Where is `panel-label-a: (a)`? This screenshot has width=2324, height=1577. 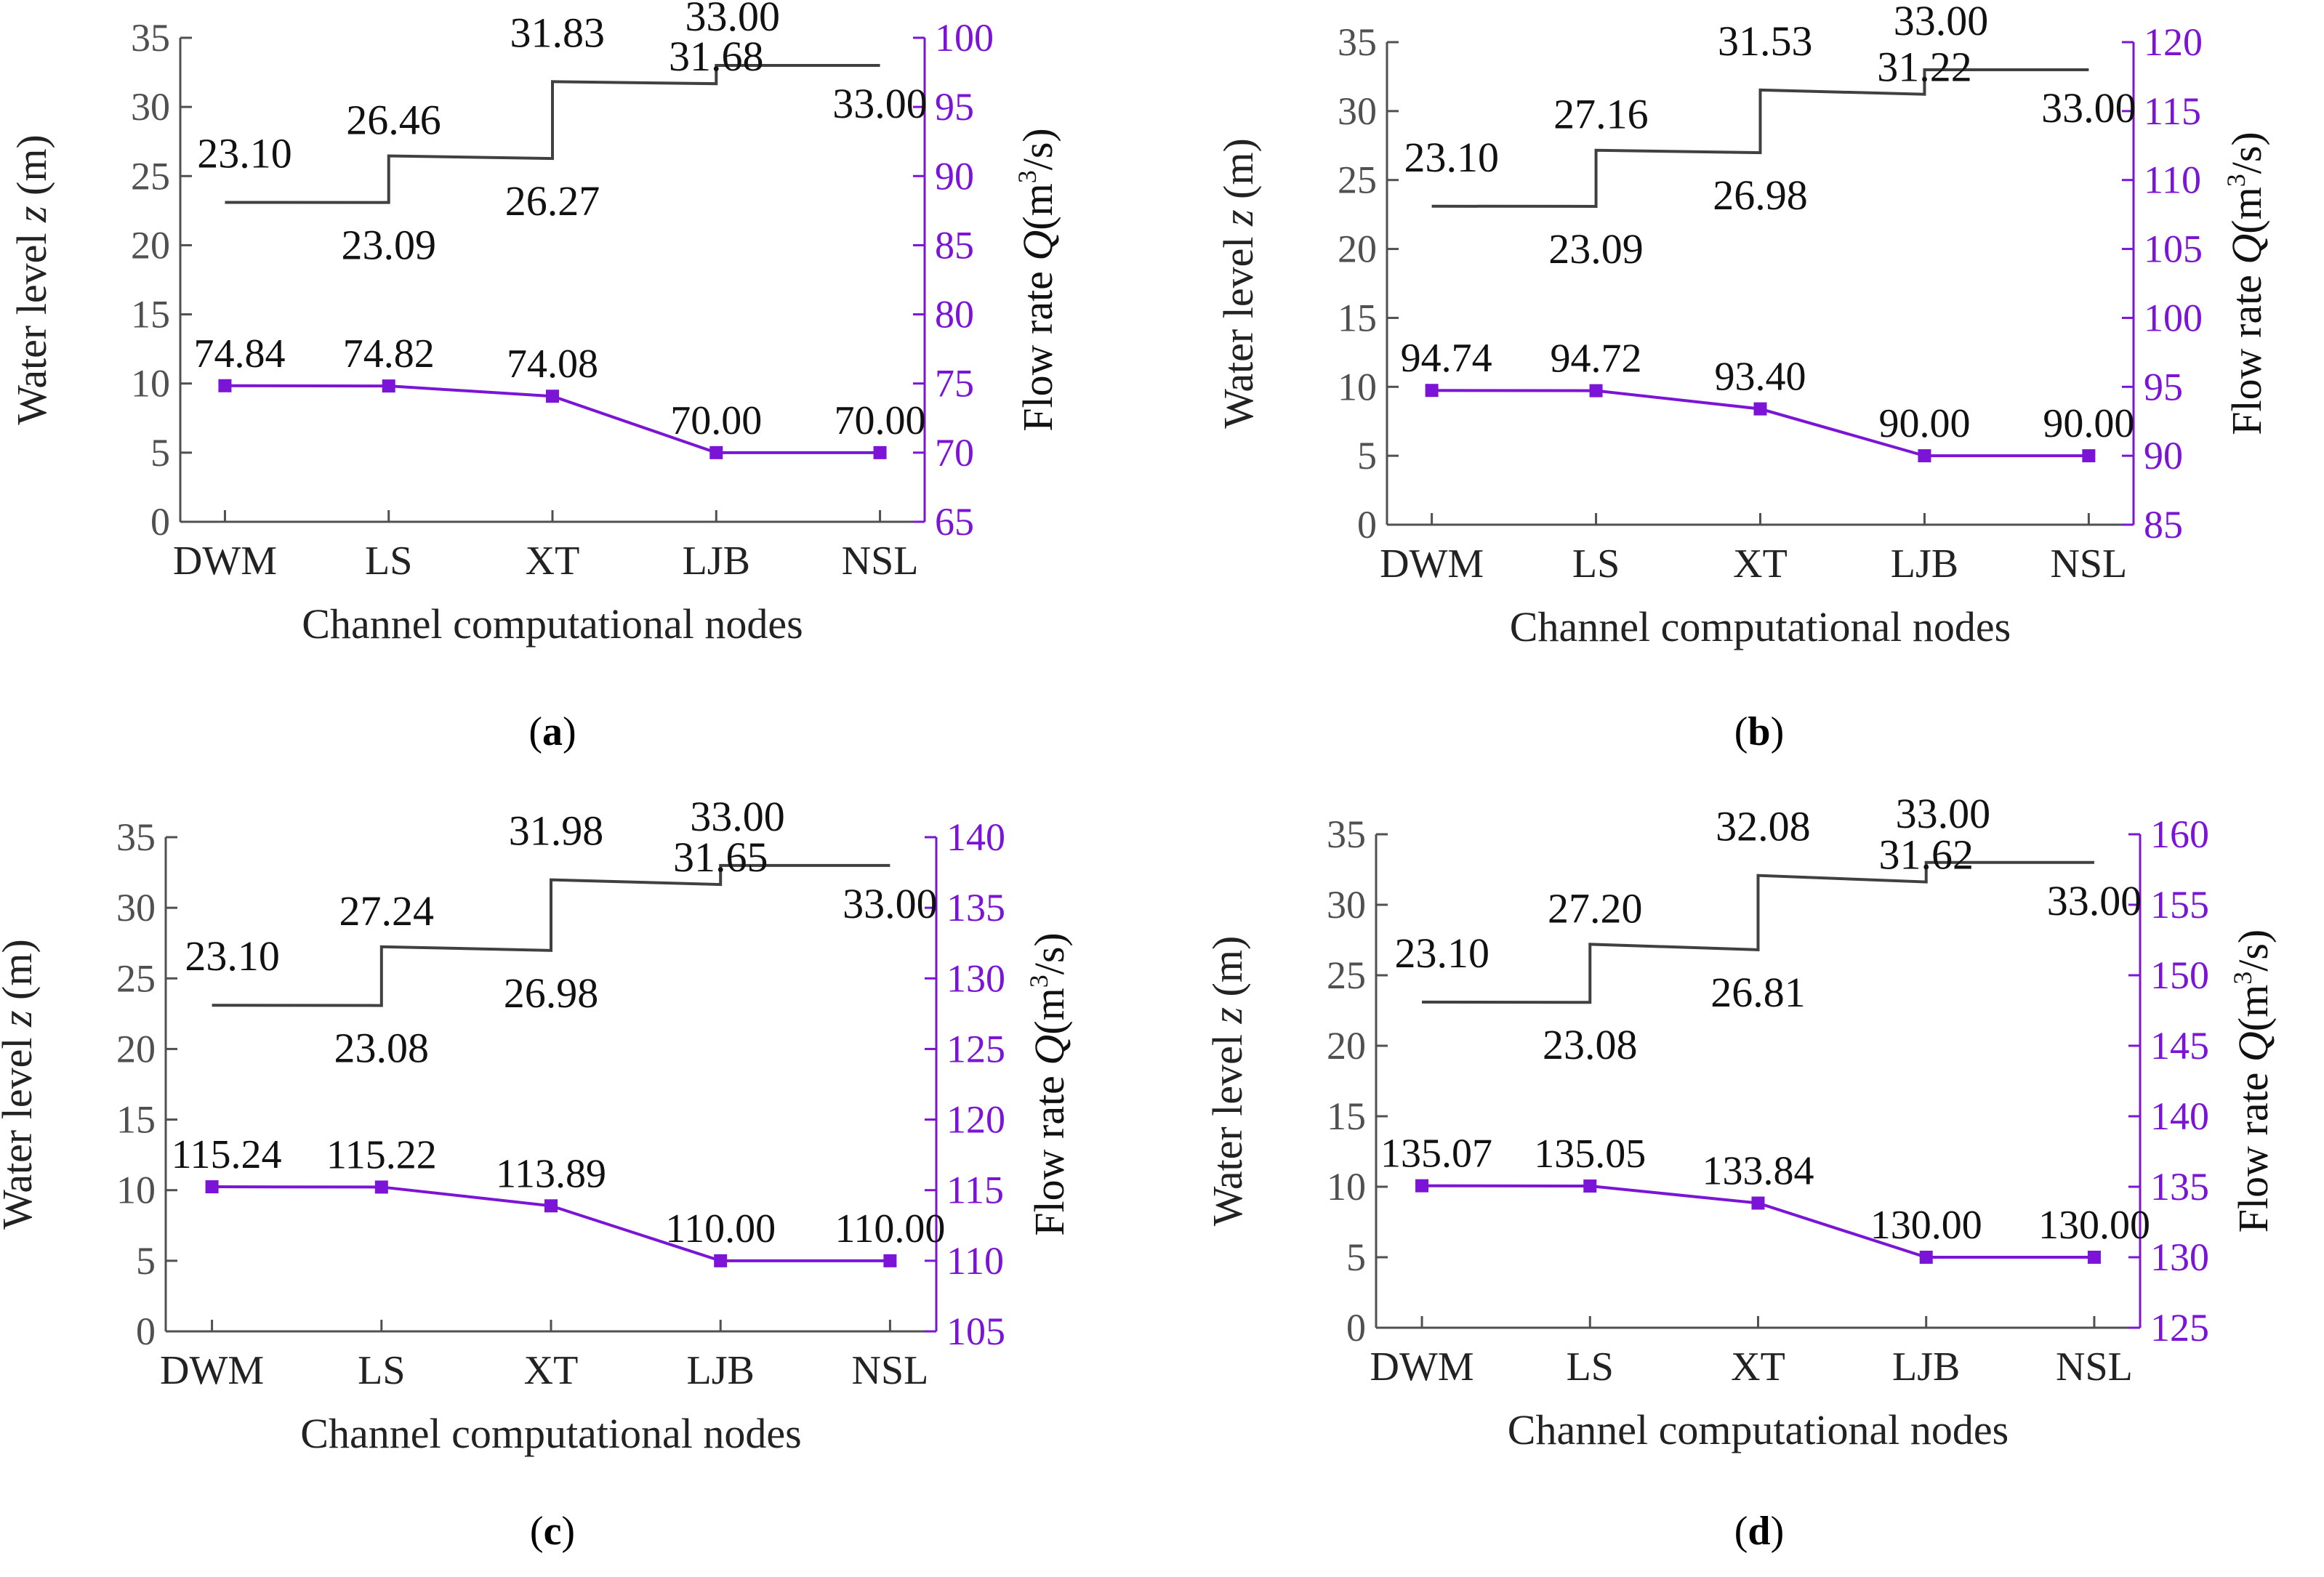 panel-label-a: (a) is located at coordinates (552, 731).